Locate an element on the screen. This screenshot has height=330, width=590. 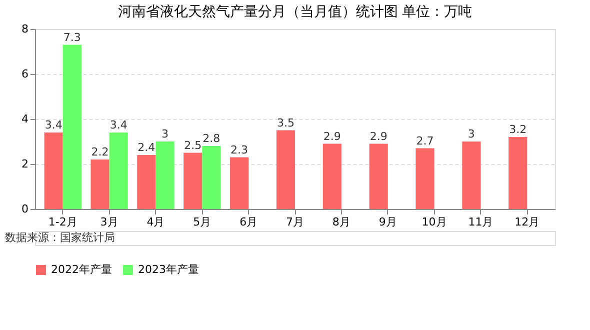
x-tick-label: 11月 is located at coordinates (481, 222).